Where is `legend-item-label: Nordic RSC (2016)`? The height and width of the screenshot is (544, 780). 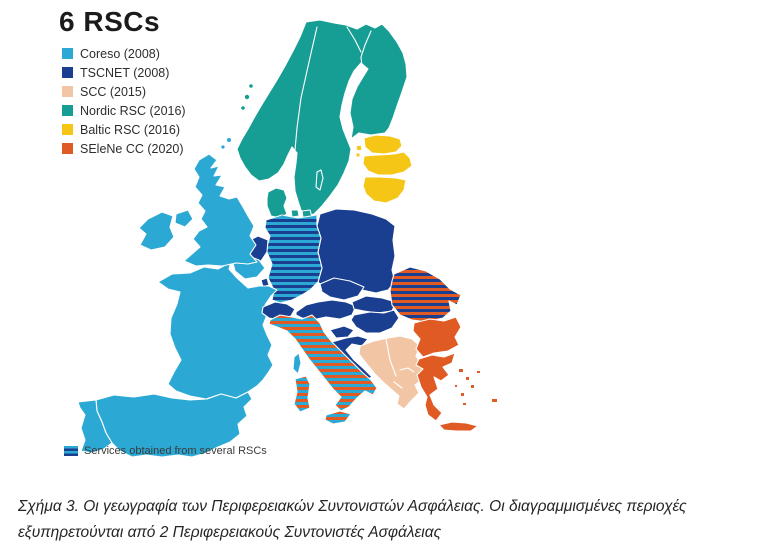 legend-item-label: Nordic RSC (2016) is located at coordinates (133, 110).